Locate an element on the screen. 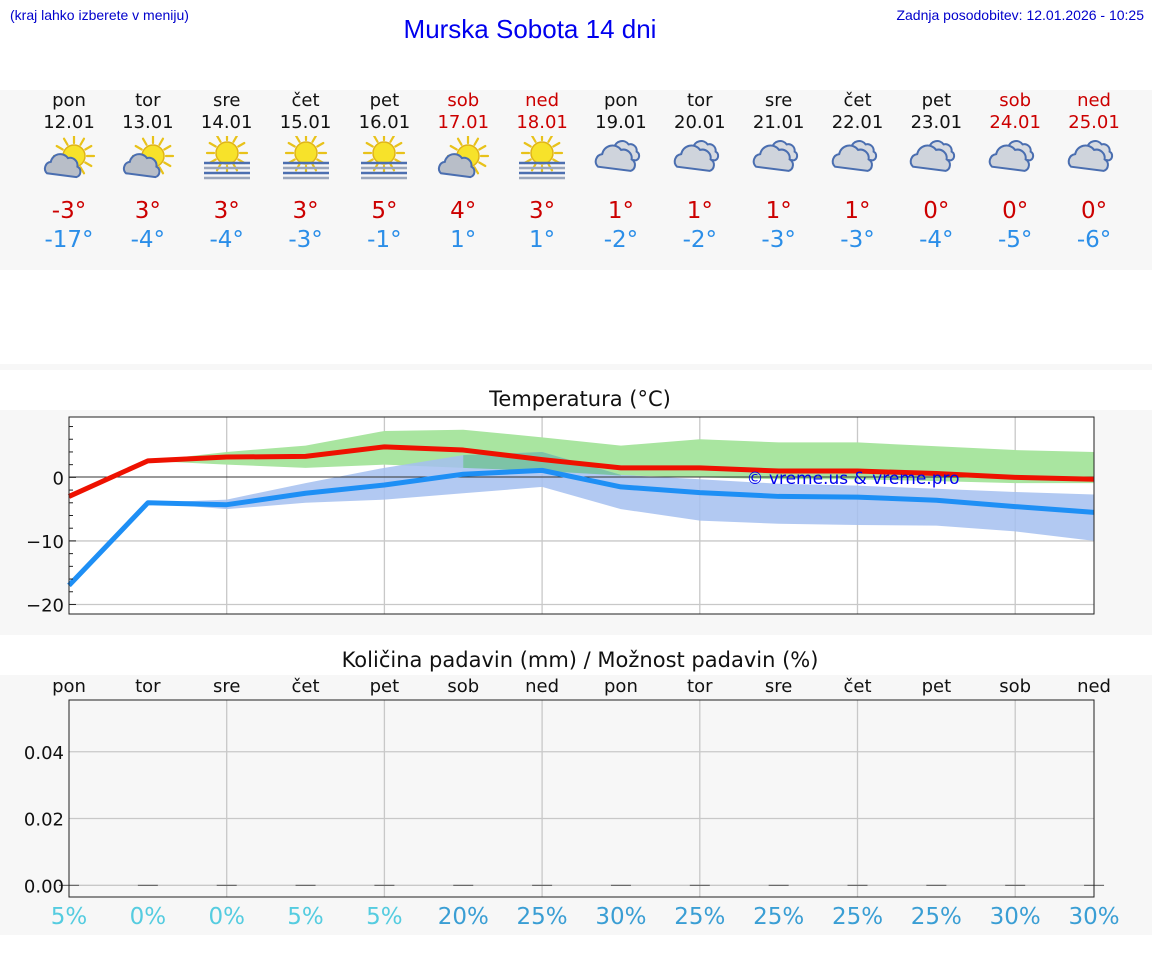  day-date: 18.01 is located at coordinates (542, 122).